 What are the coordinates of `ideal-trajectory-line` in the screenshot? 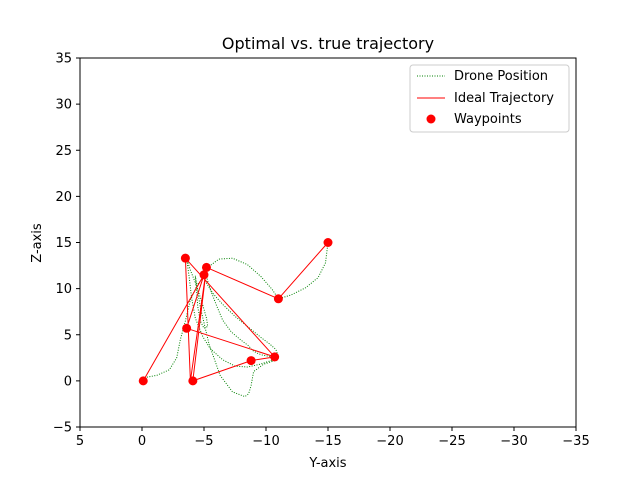 It's located at (235, 312).